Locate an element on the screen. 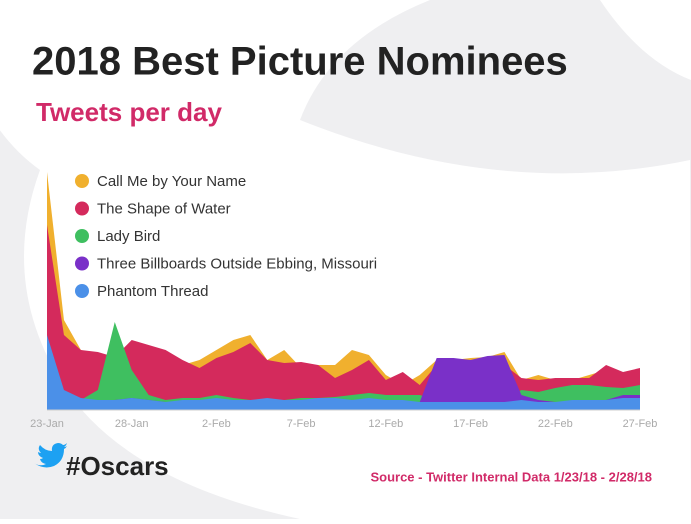 The width and height of the screenshot is (691, 524). x-tick-label: 17-Feb is located at coordinates (470, 424).